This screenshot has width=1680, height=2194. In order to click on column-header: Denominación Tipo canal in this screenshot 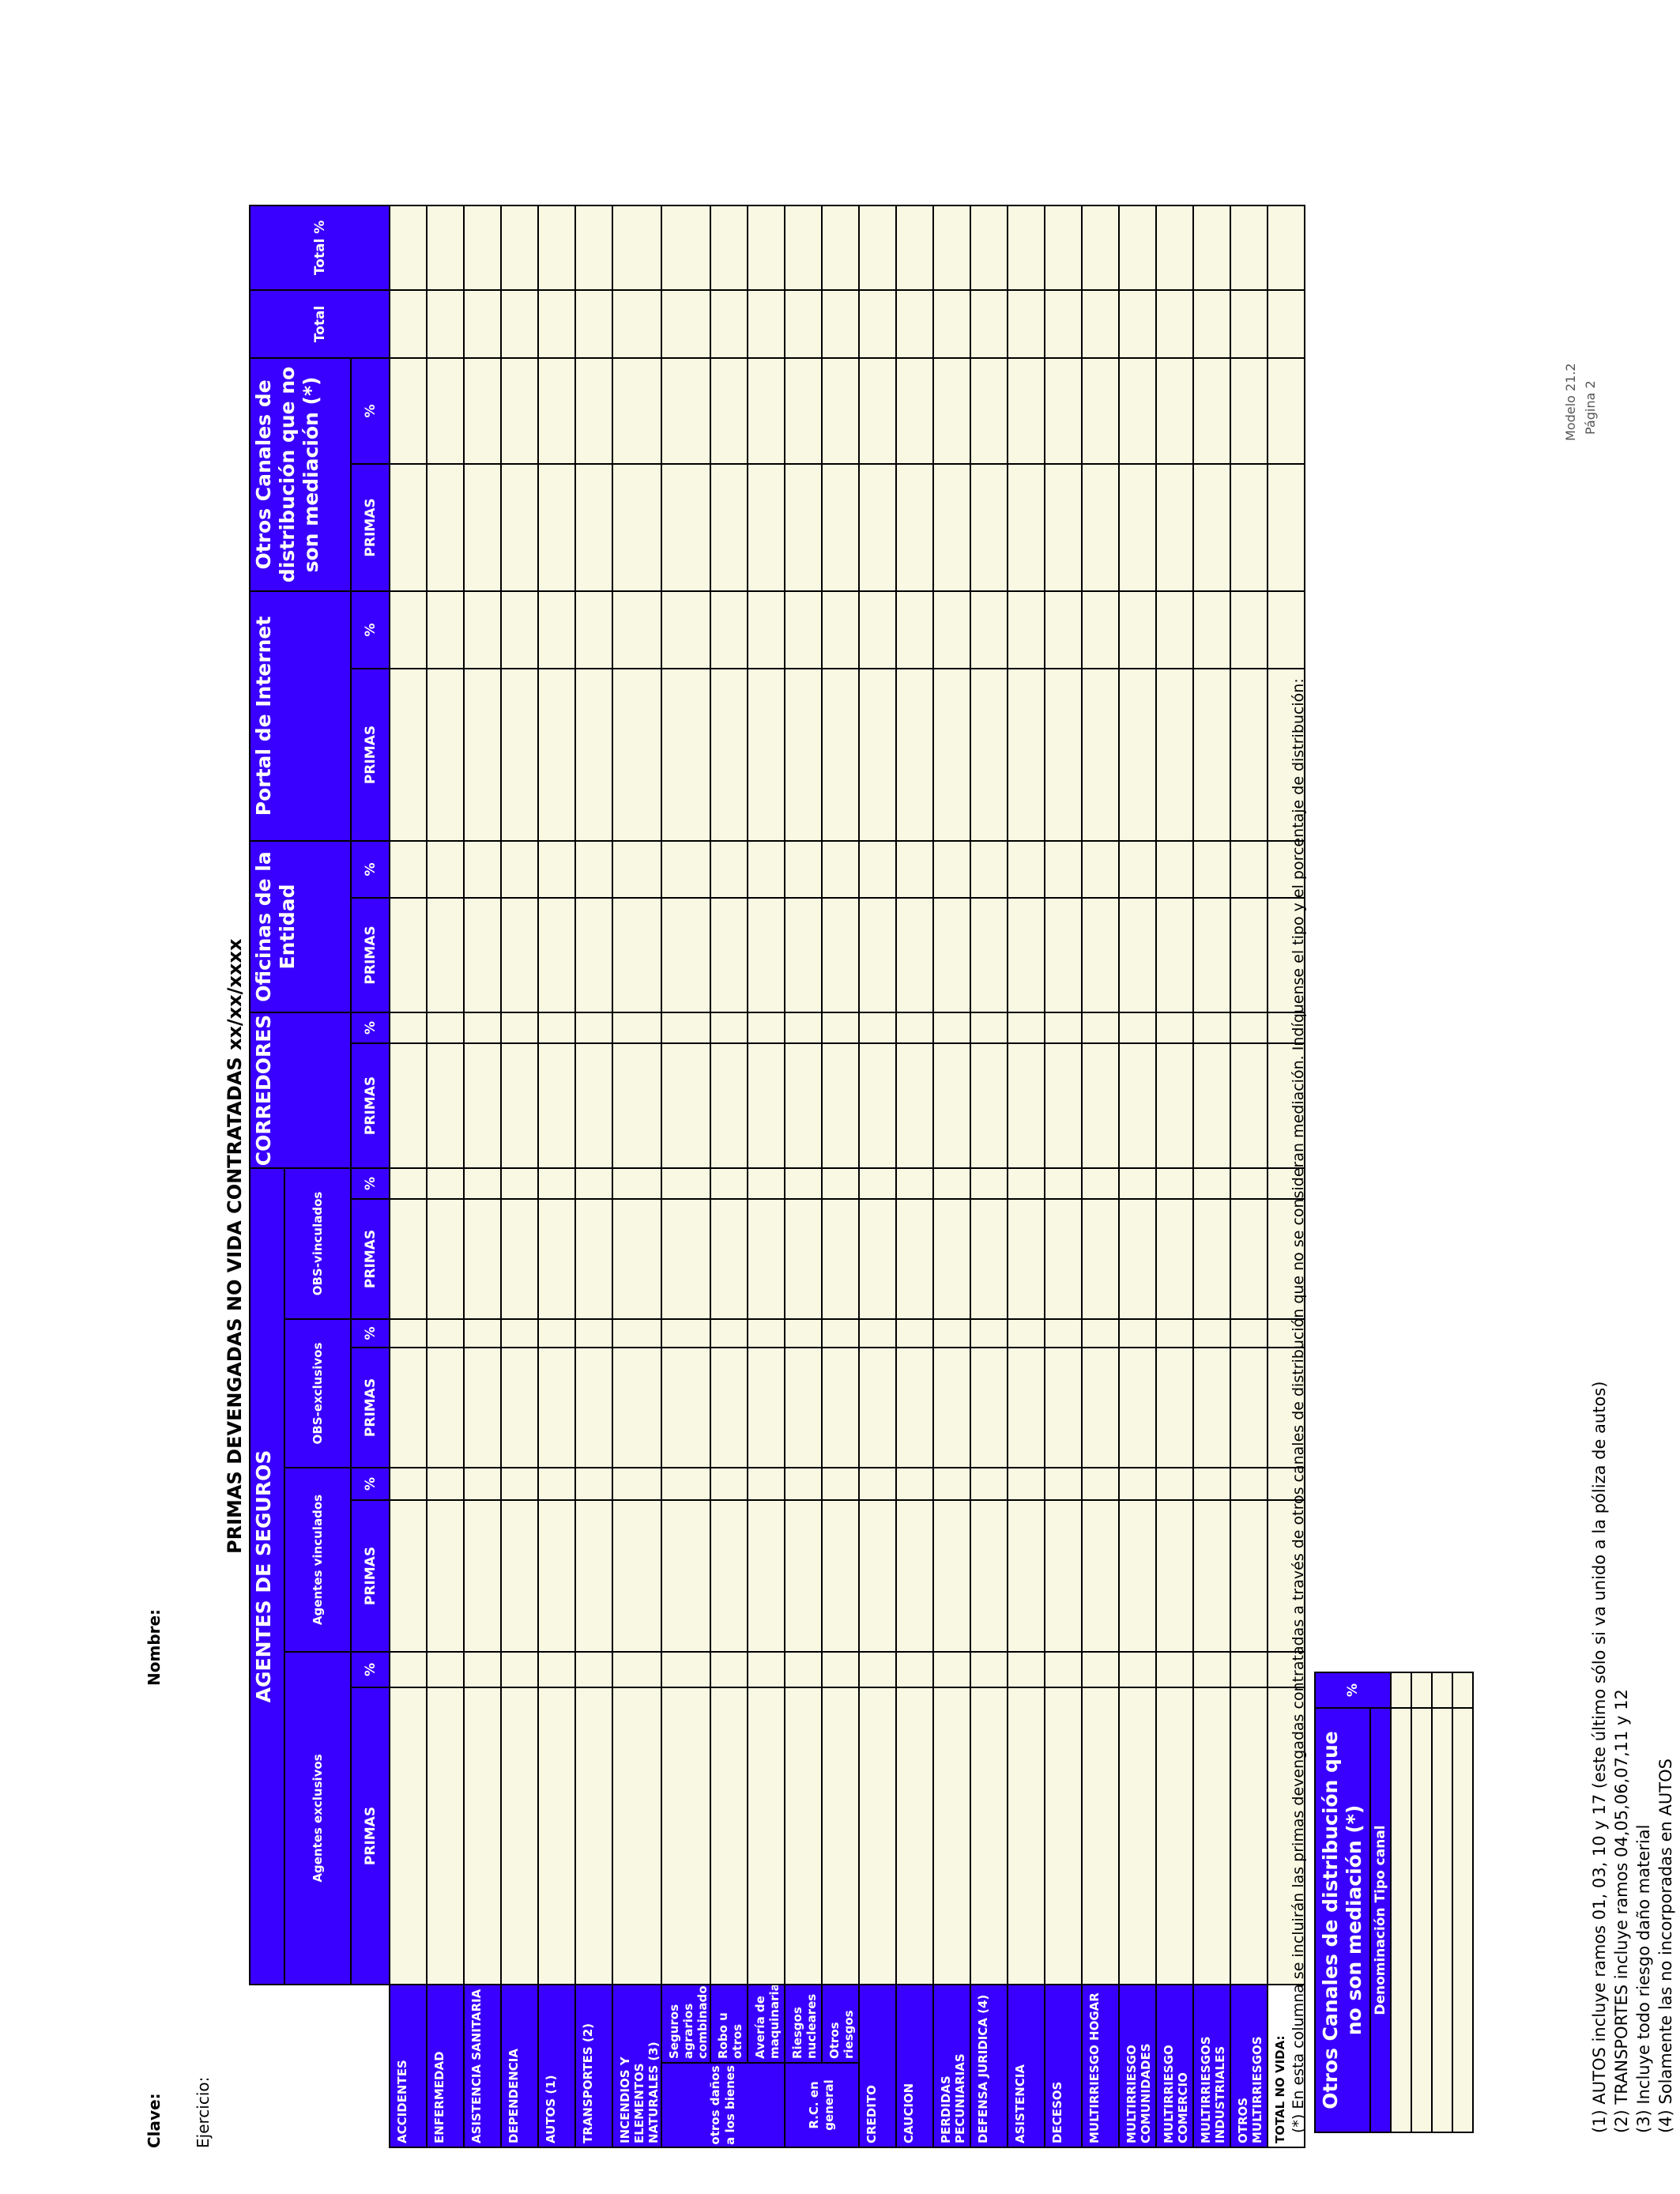, I will do `click(1380, 1920)`.